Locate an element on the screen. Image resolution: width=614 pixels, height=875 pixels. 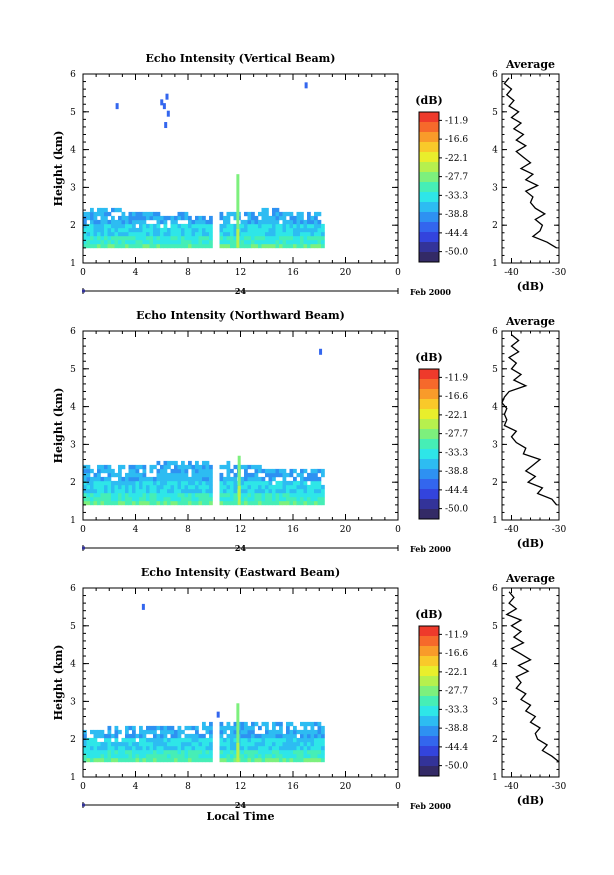
colorbar-swatch is located at coordinates (429, 641).